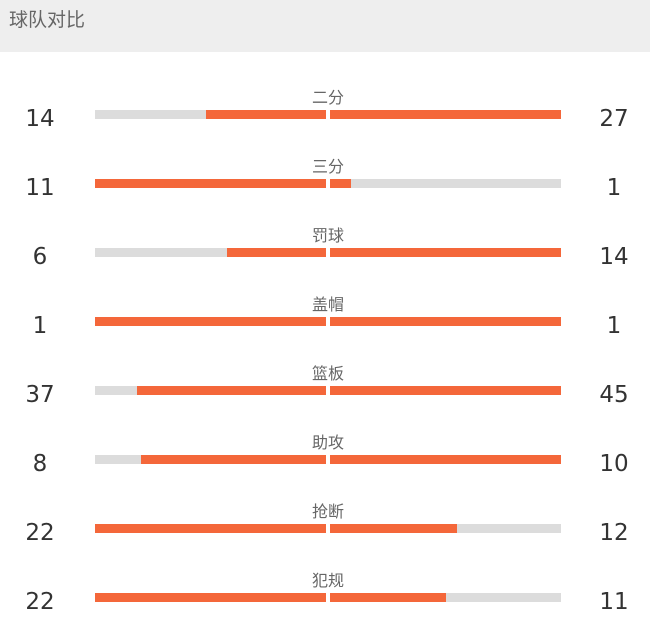 The height and width of the screenshot is (633, 650). What do you see at coordinates (40, 188) in the screenshot?
I see `home-team-value: 11` at bounding box center [40, 188].